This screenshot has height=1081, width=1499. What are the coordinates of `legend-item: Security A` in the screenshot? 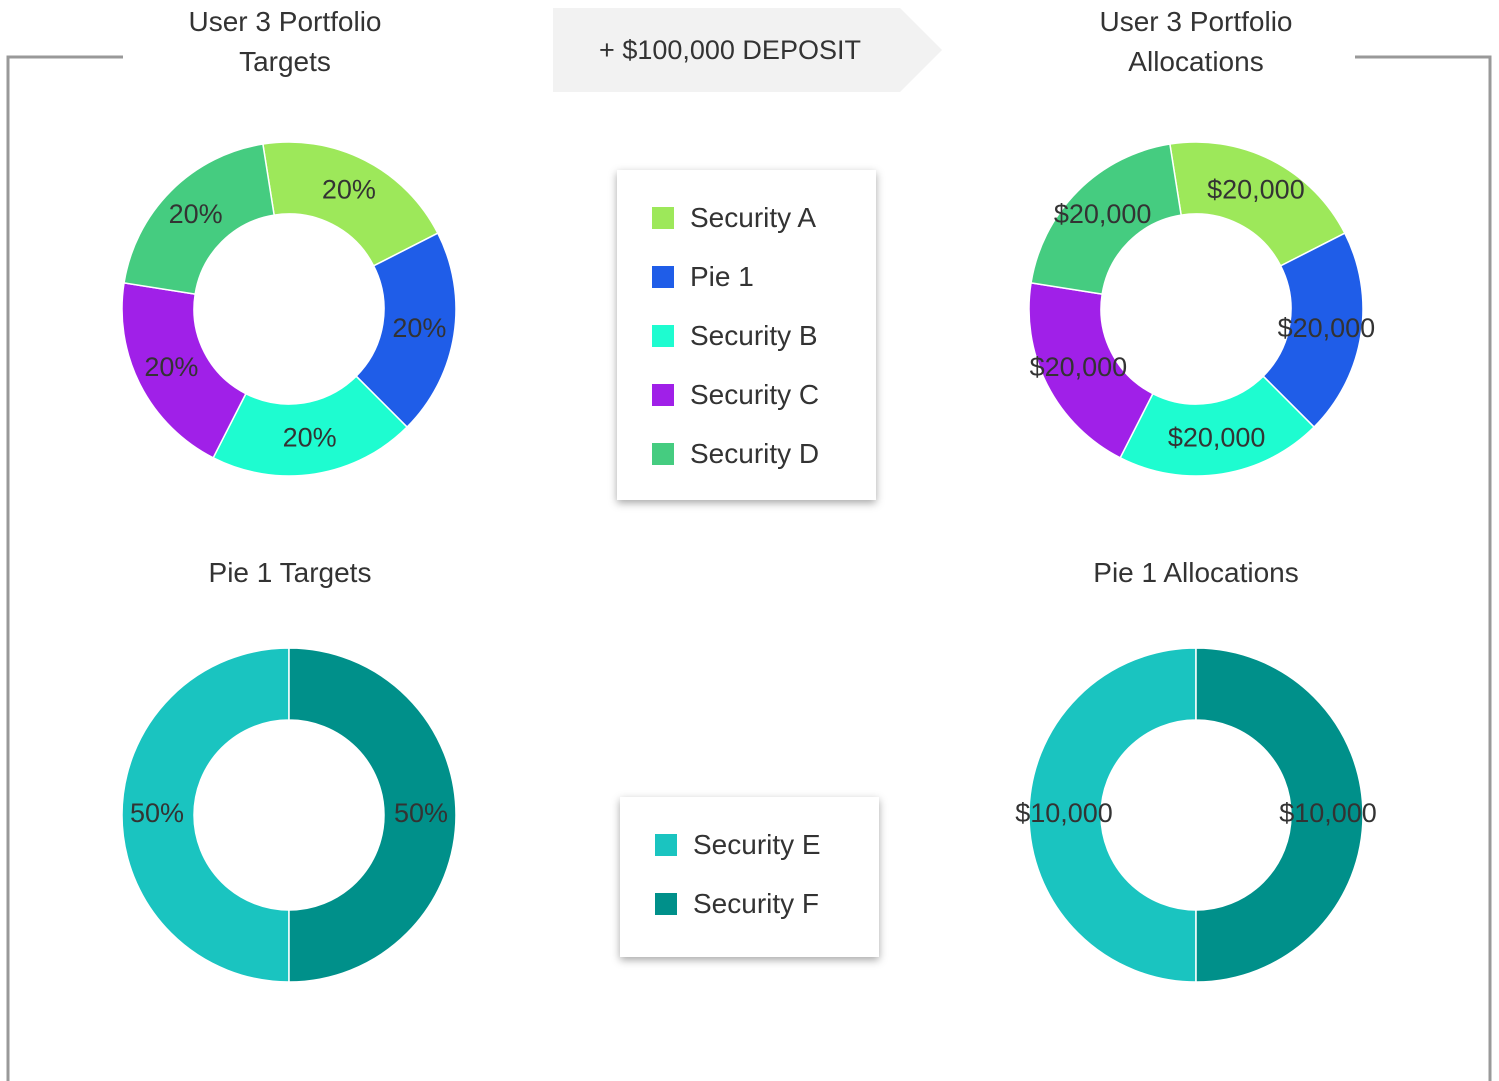 It's located at (734, 218).